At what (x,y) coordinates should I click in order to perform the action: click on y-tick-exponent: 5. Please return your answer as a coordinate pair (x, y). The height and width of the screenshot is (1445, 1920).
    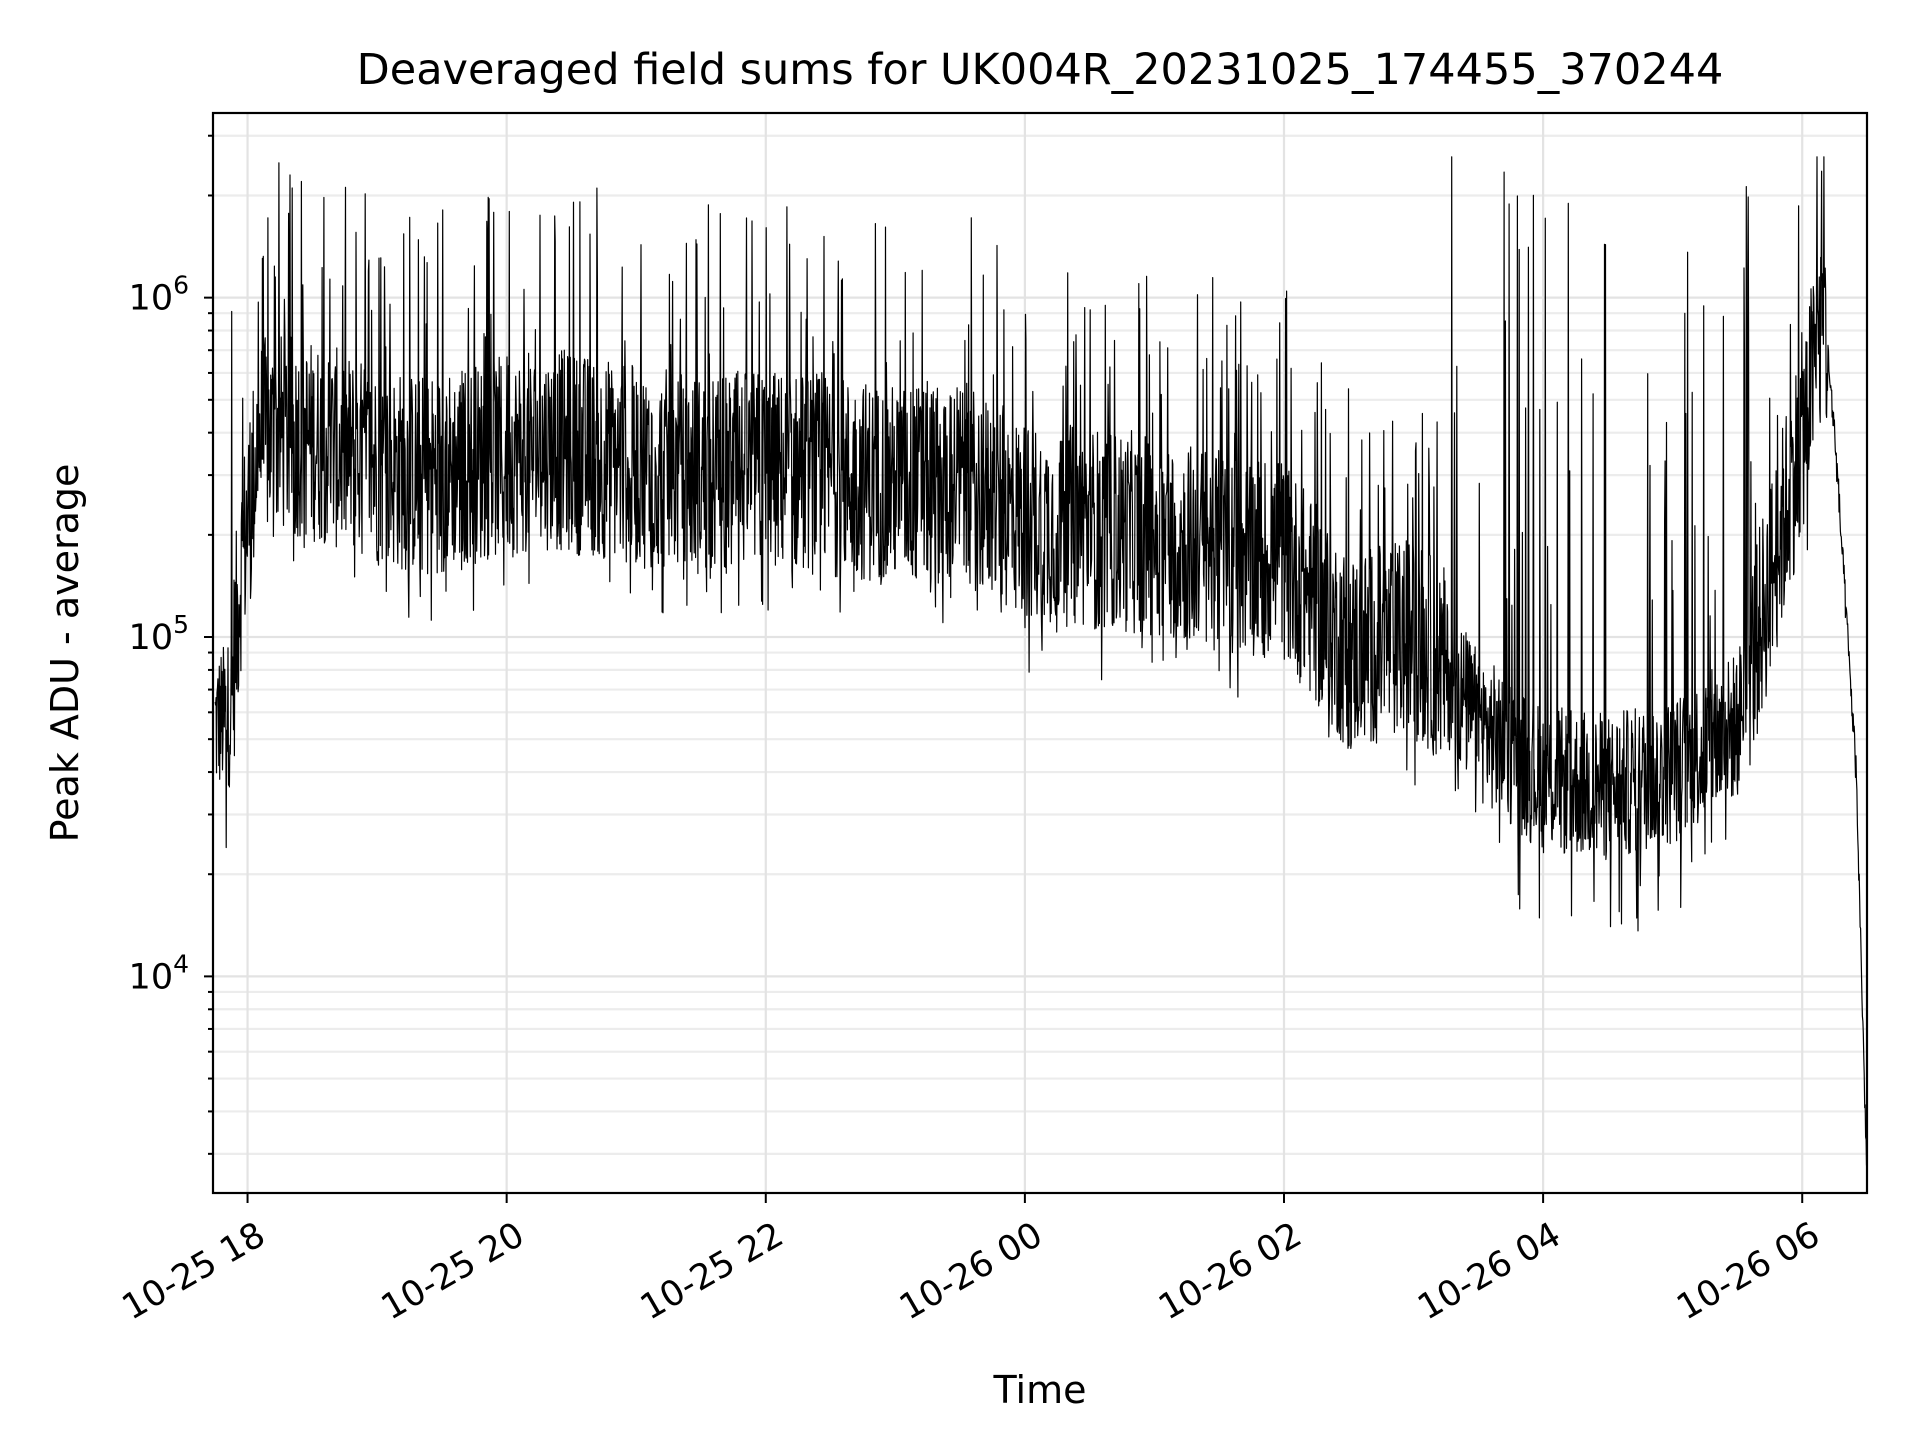
    Looking at the image, I should click on (181, 624).